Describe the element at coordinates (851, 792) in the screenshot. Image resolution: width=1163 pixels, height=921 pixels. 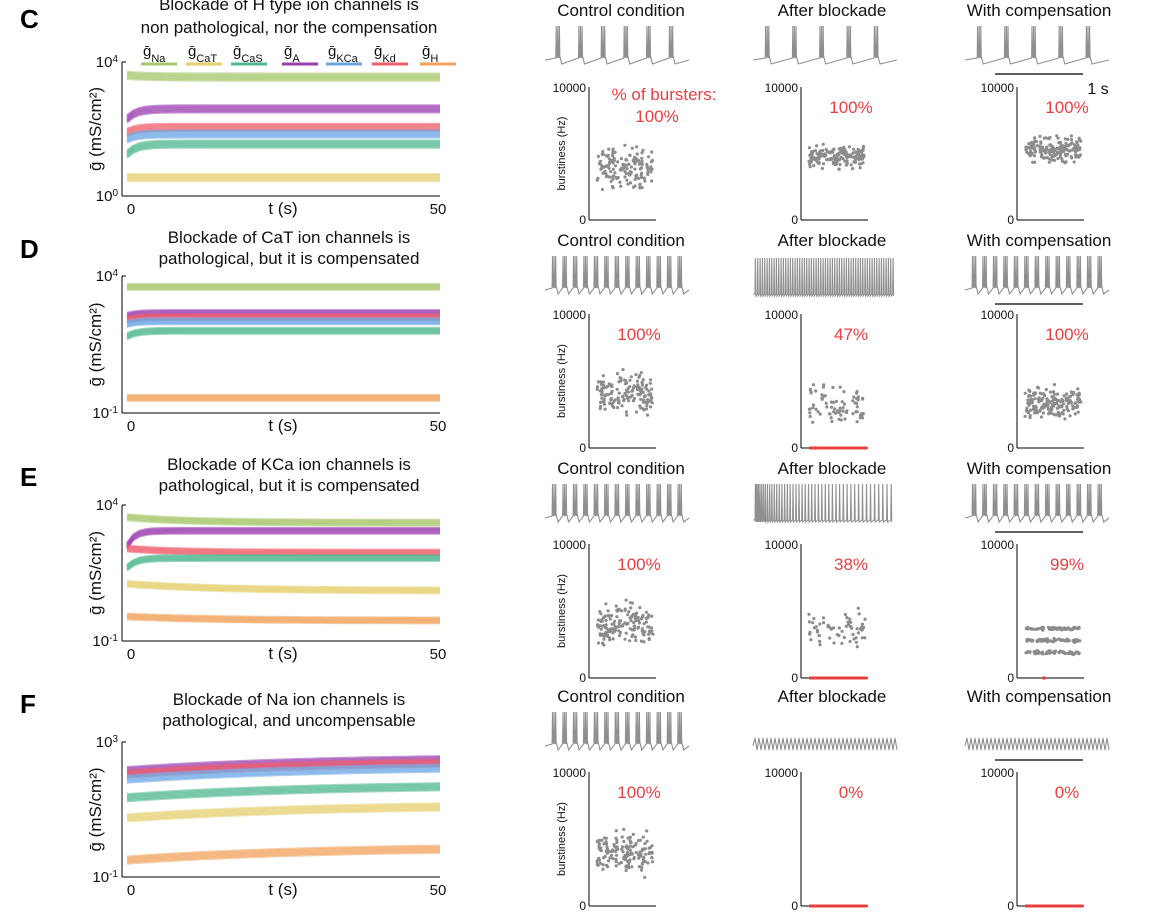
I see `percent-bursters-value: 0%` at that location.